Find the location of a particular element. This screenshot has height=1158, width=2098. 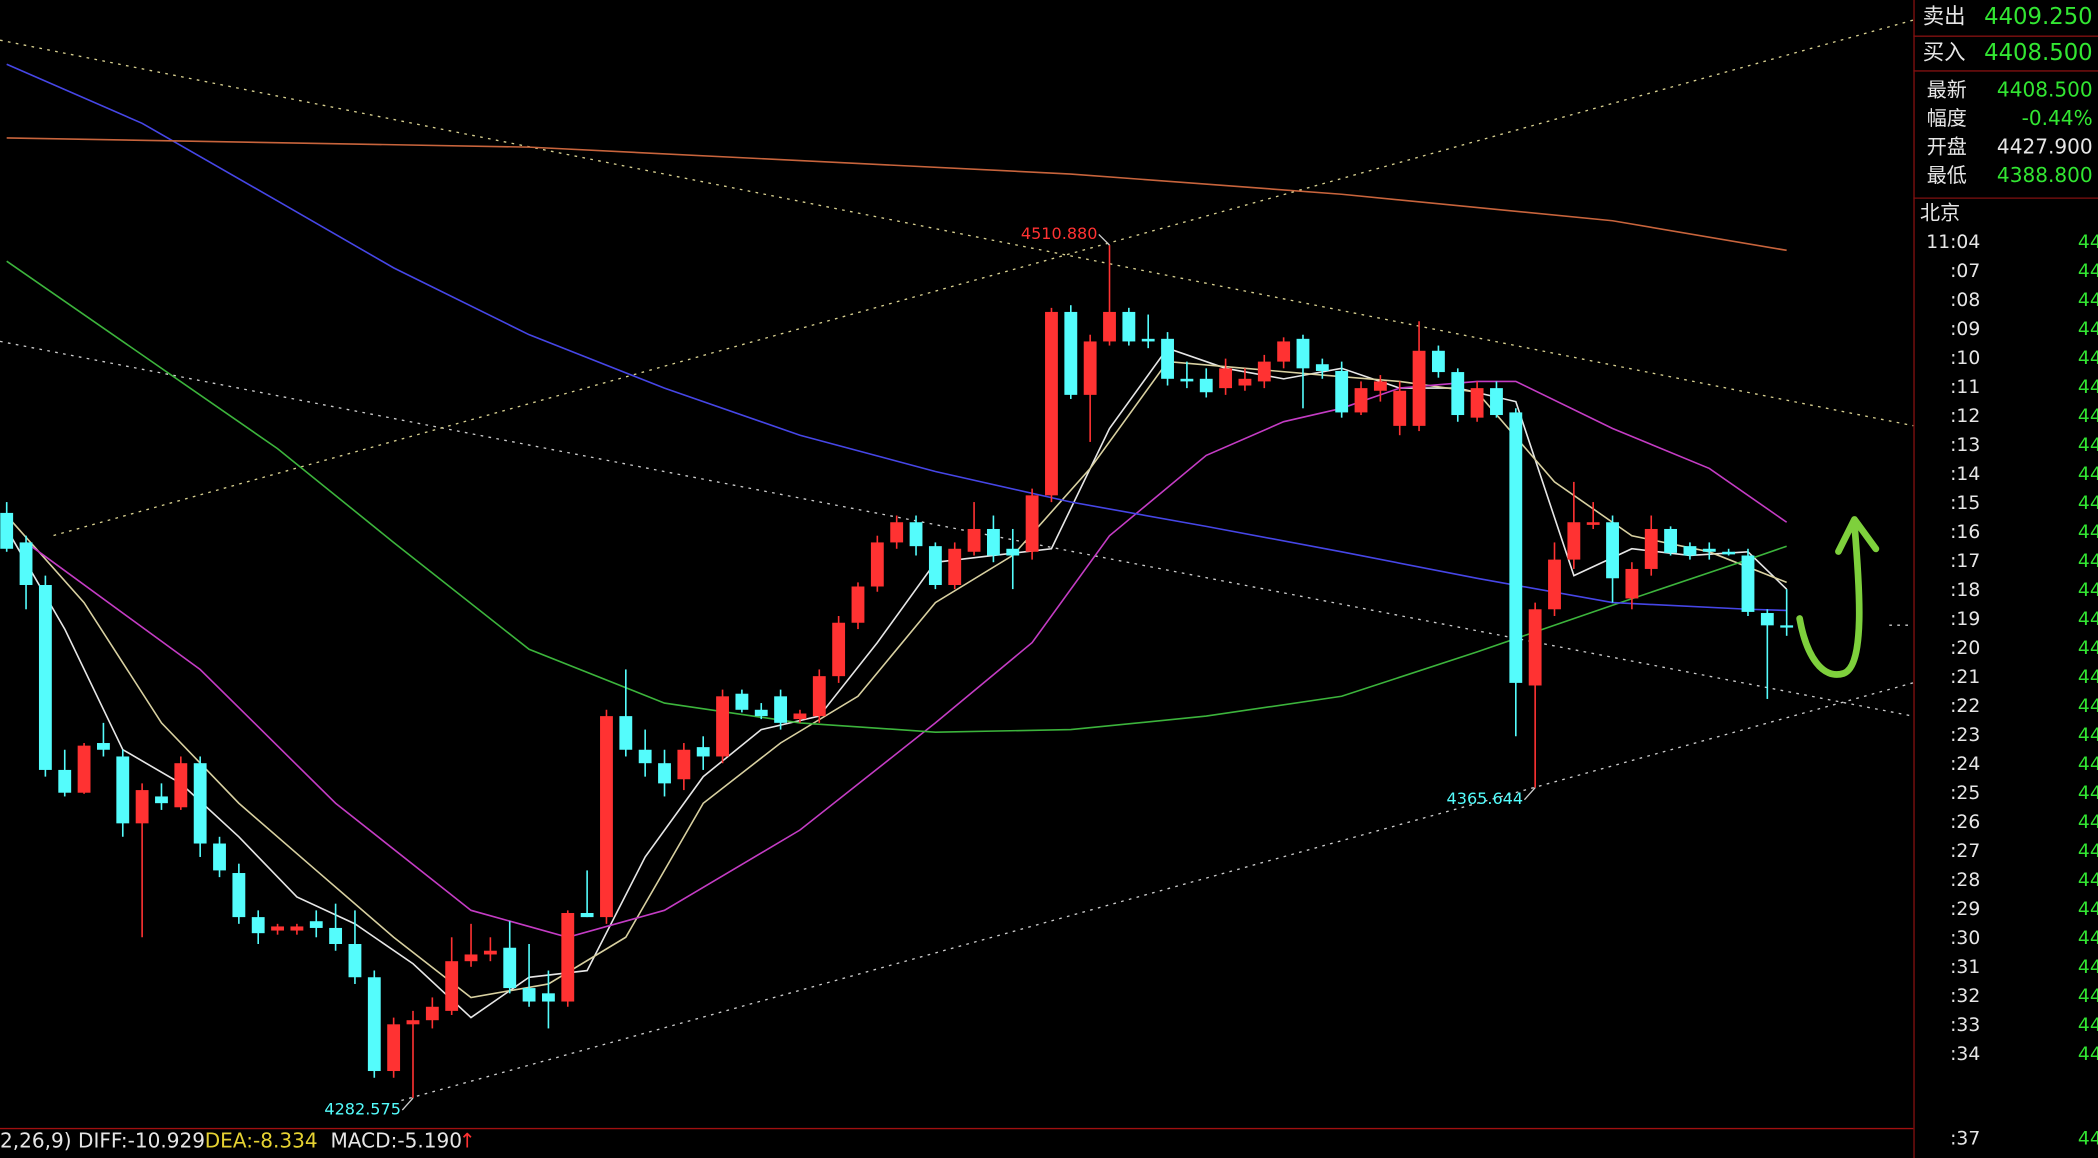

tick-time: :21 is located at coordinates (1965, 677).